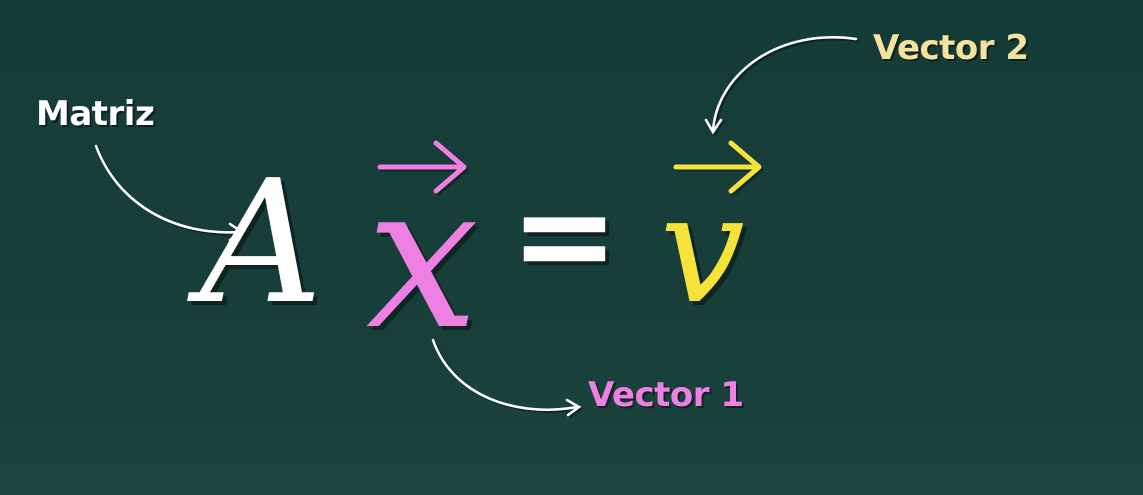  What do you see at coordinates (784, 84) in the screenshot?
I see `vector2-arrow` at bounding box center [784, 84].